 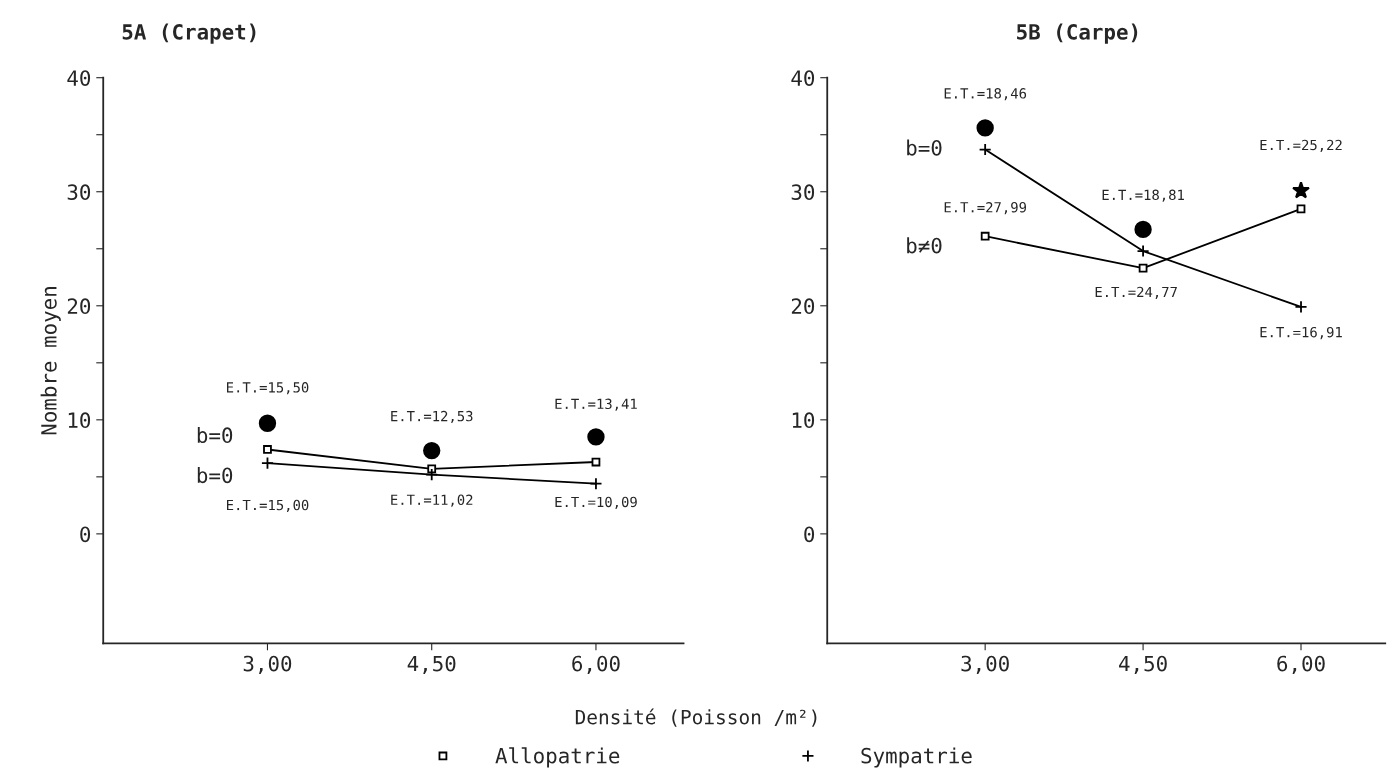 I want to click on legend-label: Allopatrie, so click(x=557, y=757).